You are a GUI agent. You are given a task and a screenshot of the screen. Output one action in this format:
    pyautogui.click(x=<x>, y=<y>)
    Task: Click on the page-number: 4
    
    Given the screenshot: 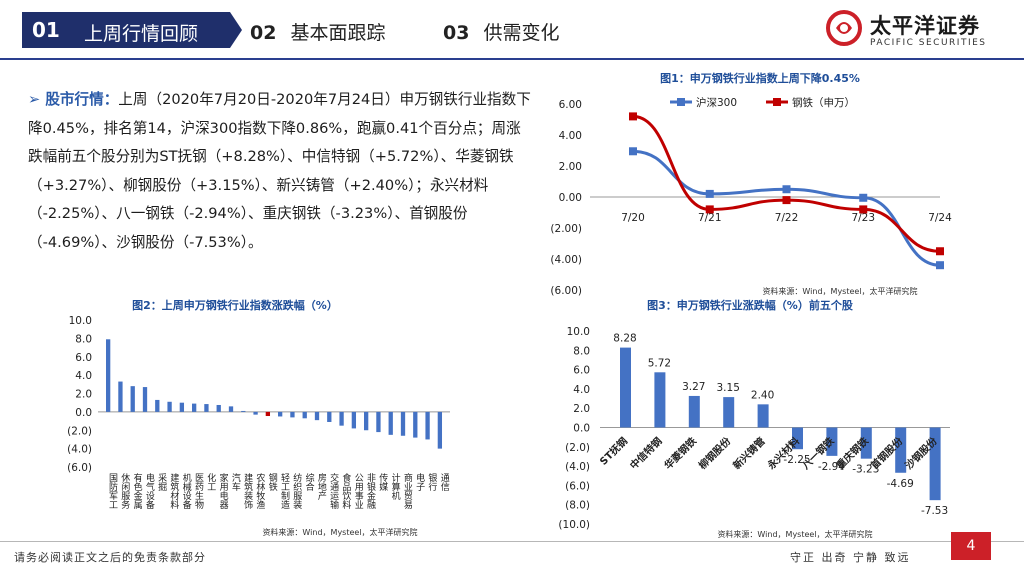 What is the action you would take?
    pyautogui.click(x=971, y=546)
    